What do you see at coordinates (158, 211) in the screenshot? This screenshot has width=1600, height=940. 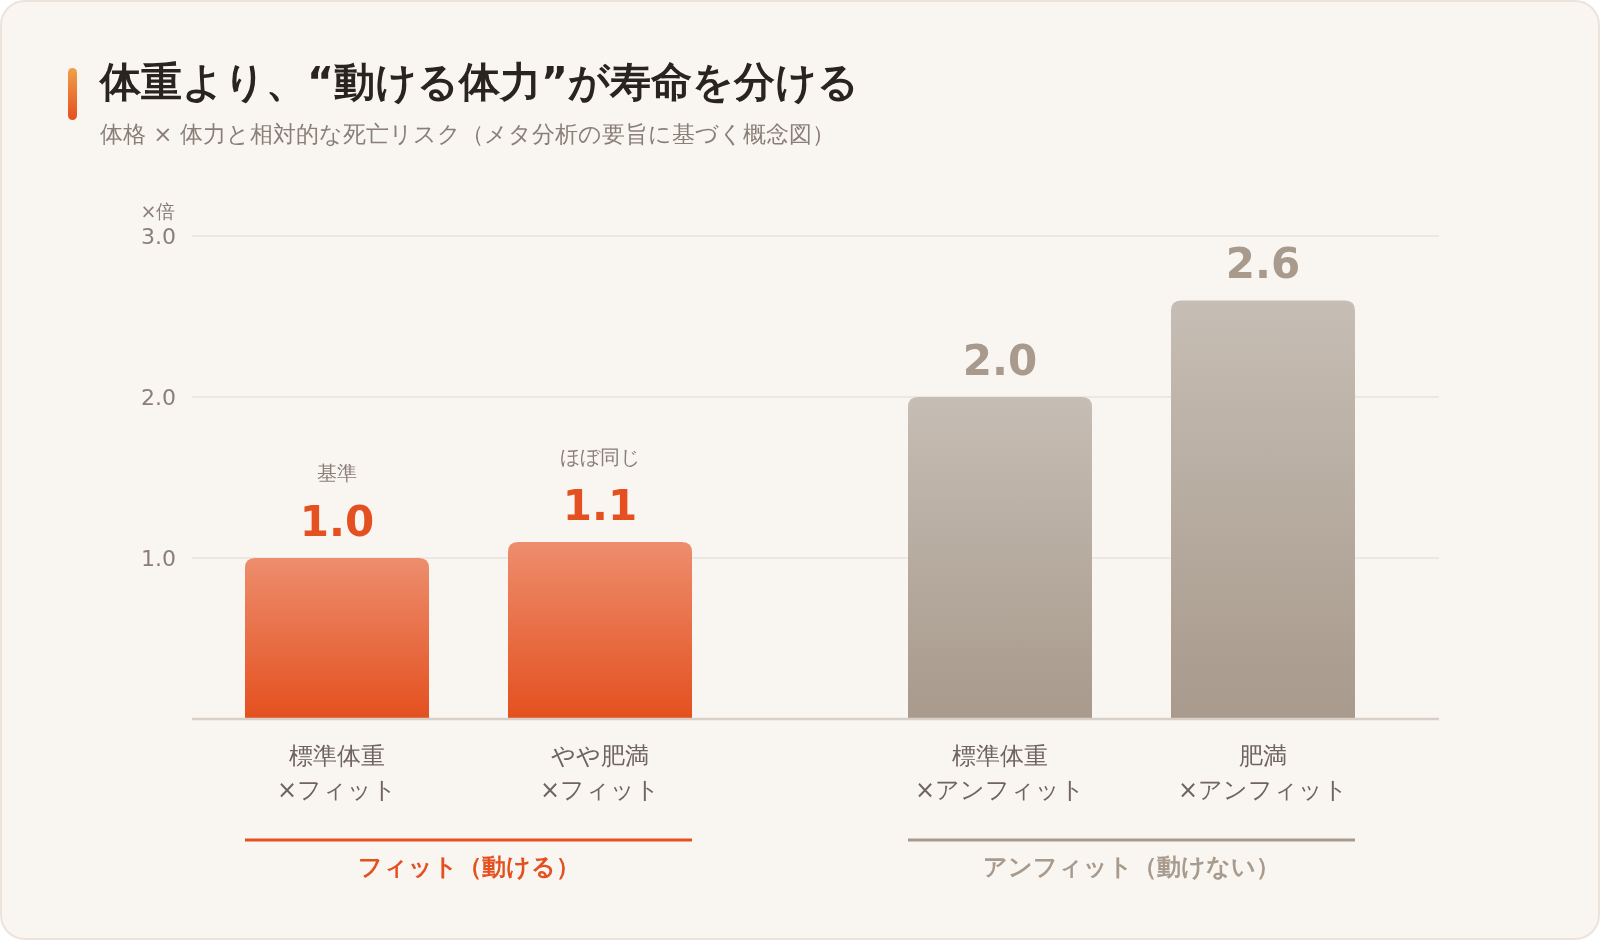 I see `y-axis-title: ×倍` at bounding box center [158, 211].